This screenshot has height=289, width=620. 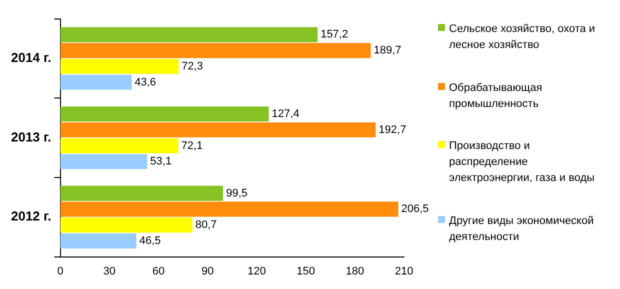 What do you see at coordinates (496, 96) in the screenshot?
I see `legend-label: Обрабатывающая промышленность` at bounding box center [496, 96].